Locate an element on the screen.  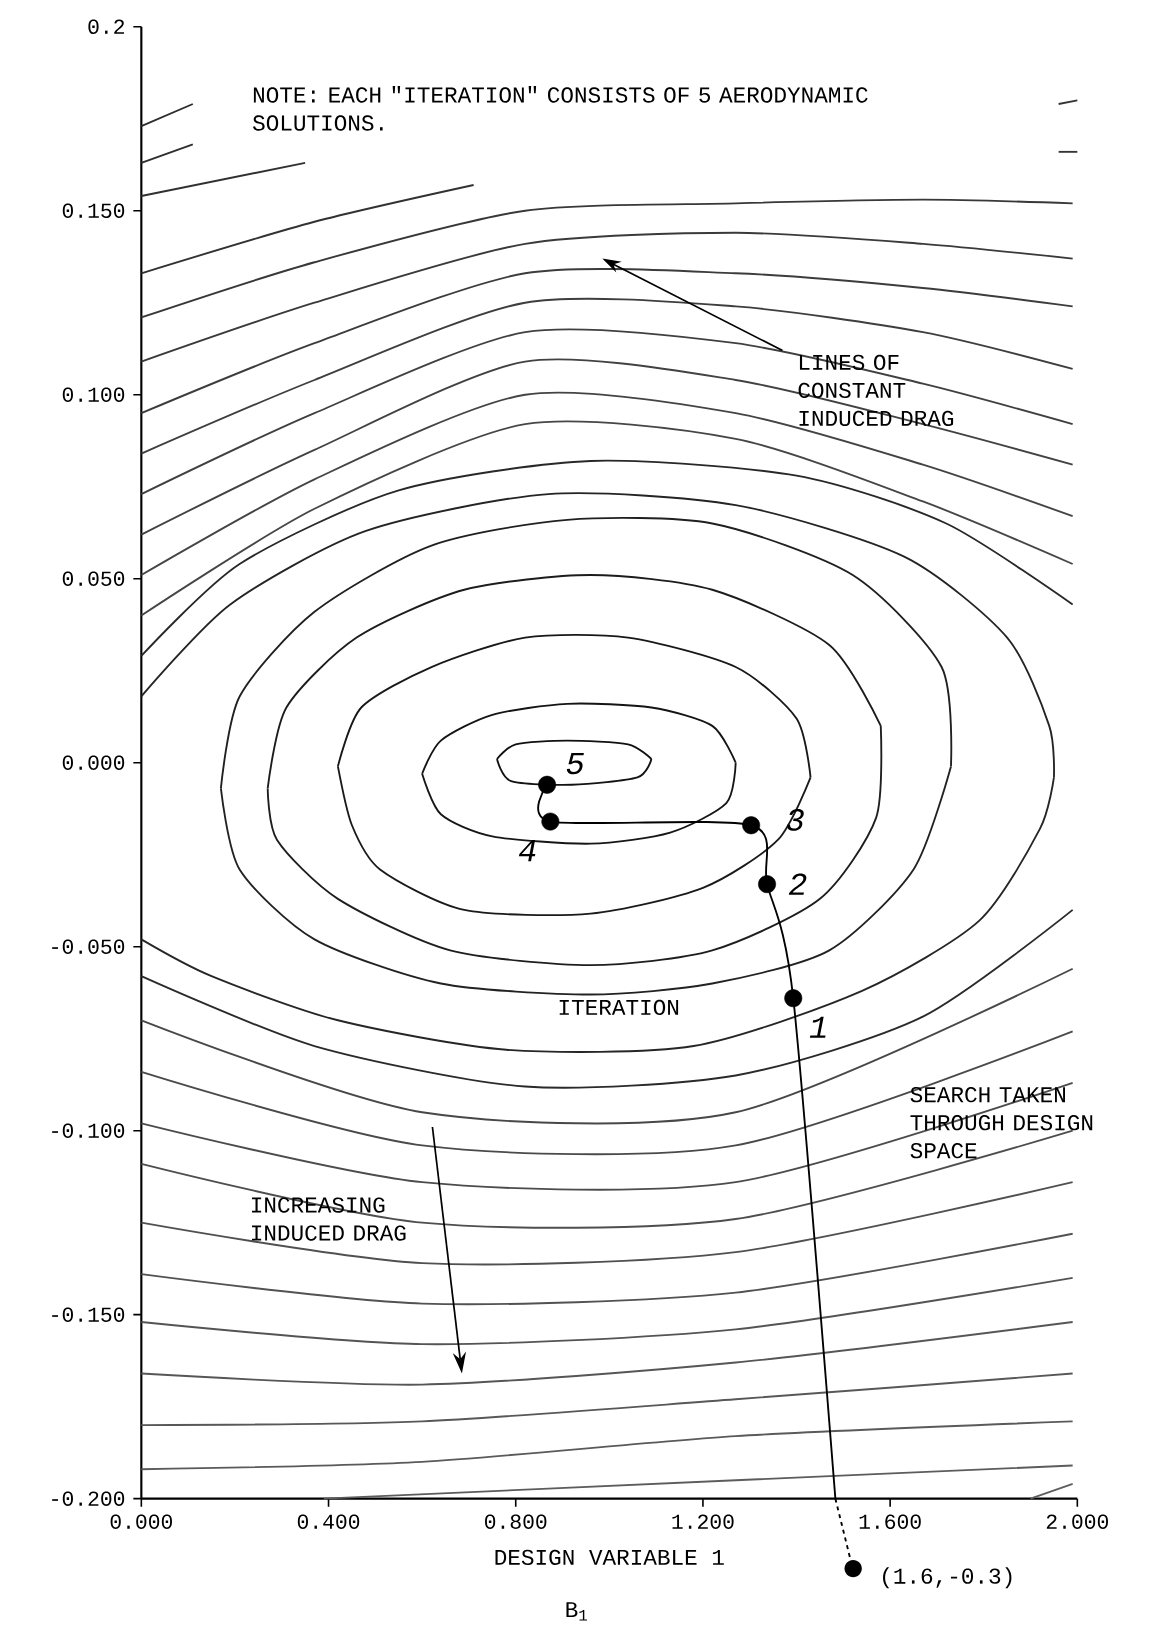
x-tick-label: 1.600 is located at coordinates (890, 1521).